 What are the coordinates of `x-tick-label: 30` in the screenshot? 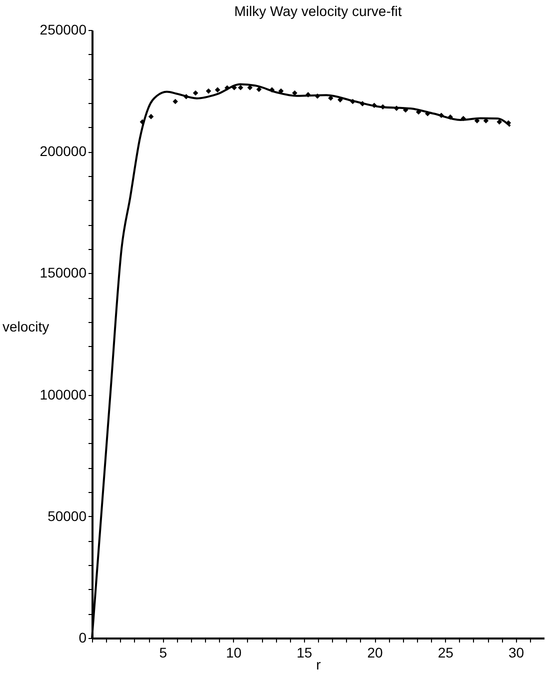 It's located at (516, 652).